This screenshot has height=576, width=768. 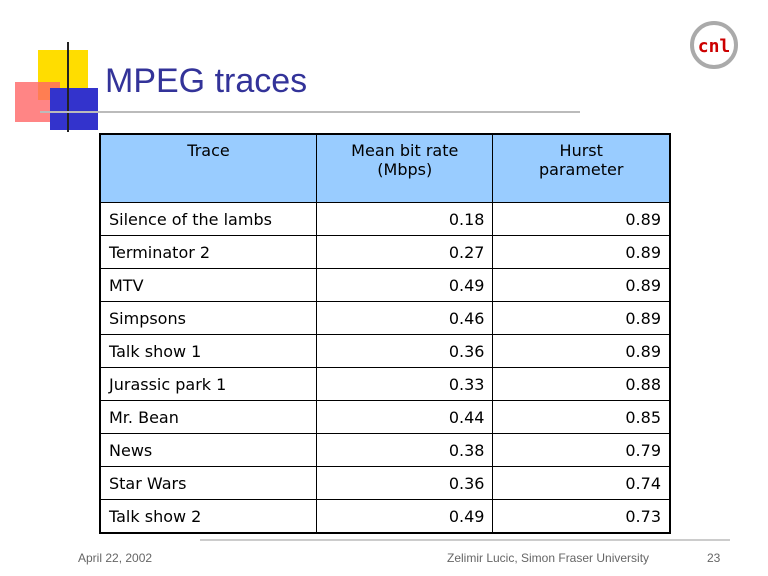 I want to click on table-row: MTV 0.49 0.89, so click(x=385, y=285).